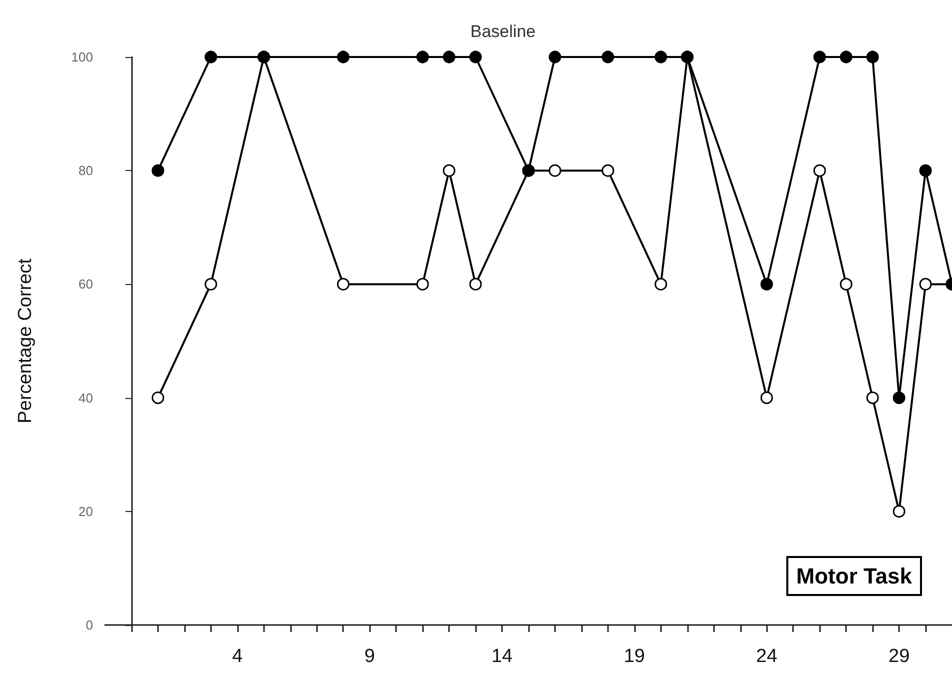 The height and width of the screenshot is (684, 952). I want to click on x-tick-label: 4, so click(238, 656).